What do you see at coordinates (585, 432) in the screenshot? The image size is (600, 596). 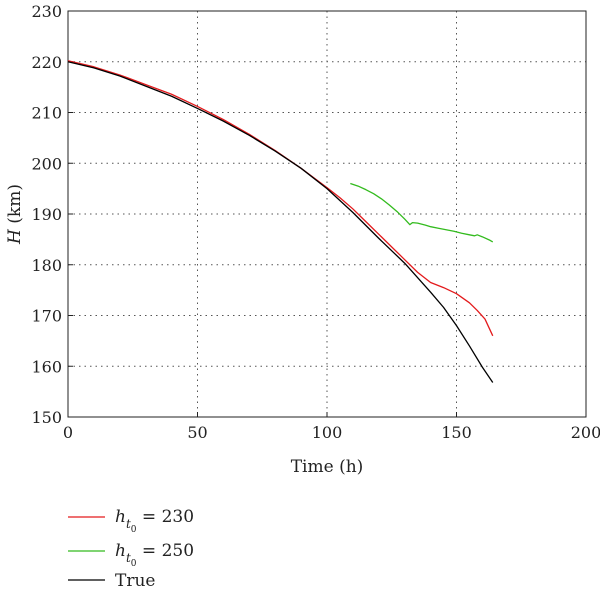 I see `x-tick-label: 200` at bounding box center [585, 432].